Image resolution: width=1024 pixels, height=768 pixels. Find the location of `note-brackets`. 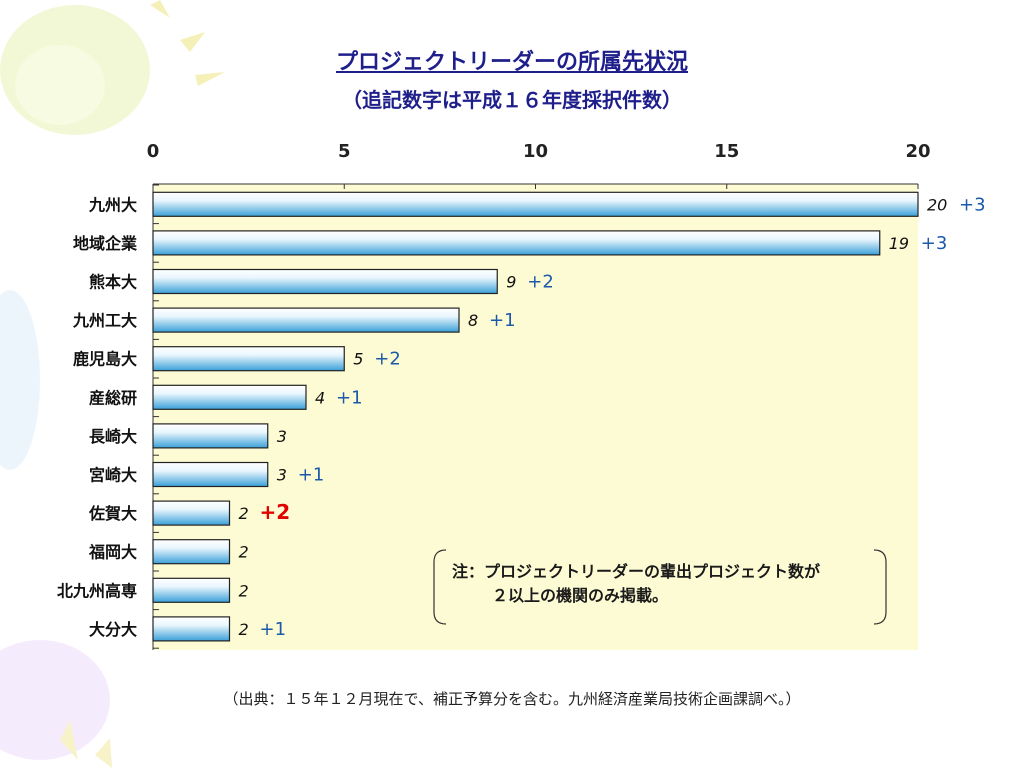

note-brackets is located at coordinates (660, 587).